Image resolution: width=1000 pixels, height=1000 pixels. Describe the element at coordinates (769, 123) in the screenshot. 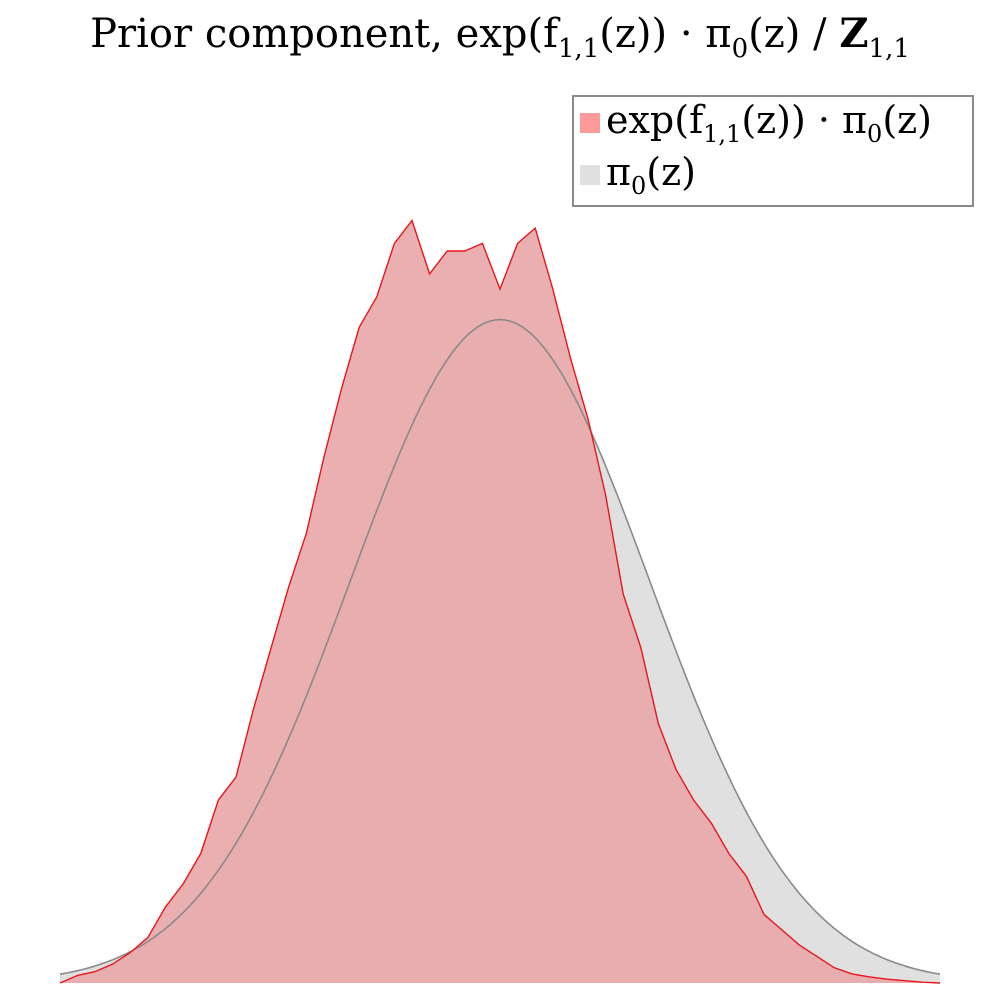

I see `legend-label-weighted: exp(f1,1(z)) · π0(z)` at that location.